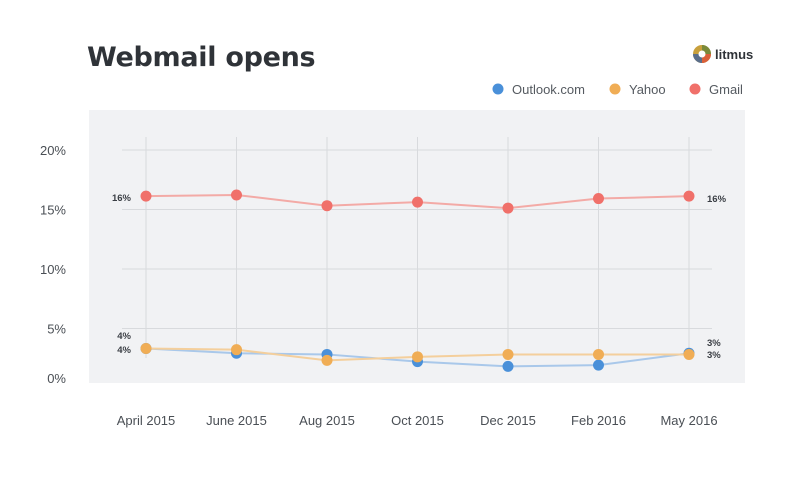  Describe the element at coordinates (201, 57) in the screenshot. I see `chart-title: Webmail opens` at that location.